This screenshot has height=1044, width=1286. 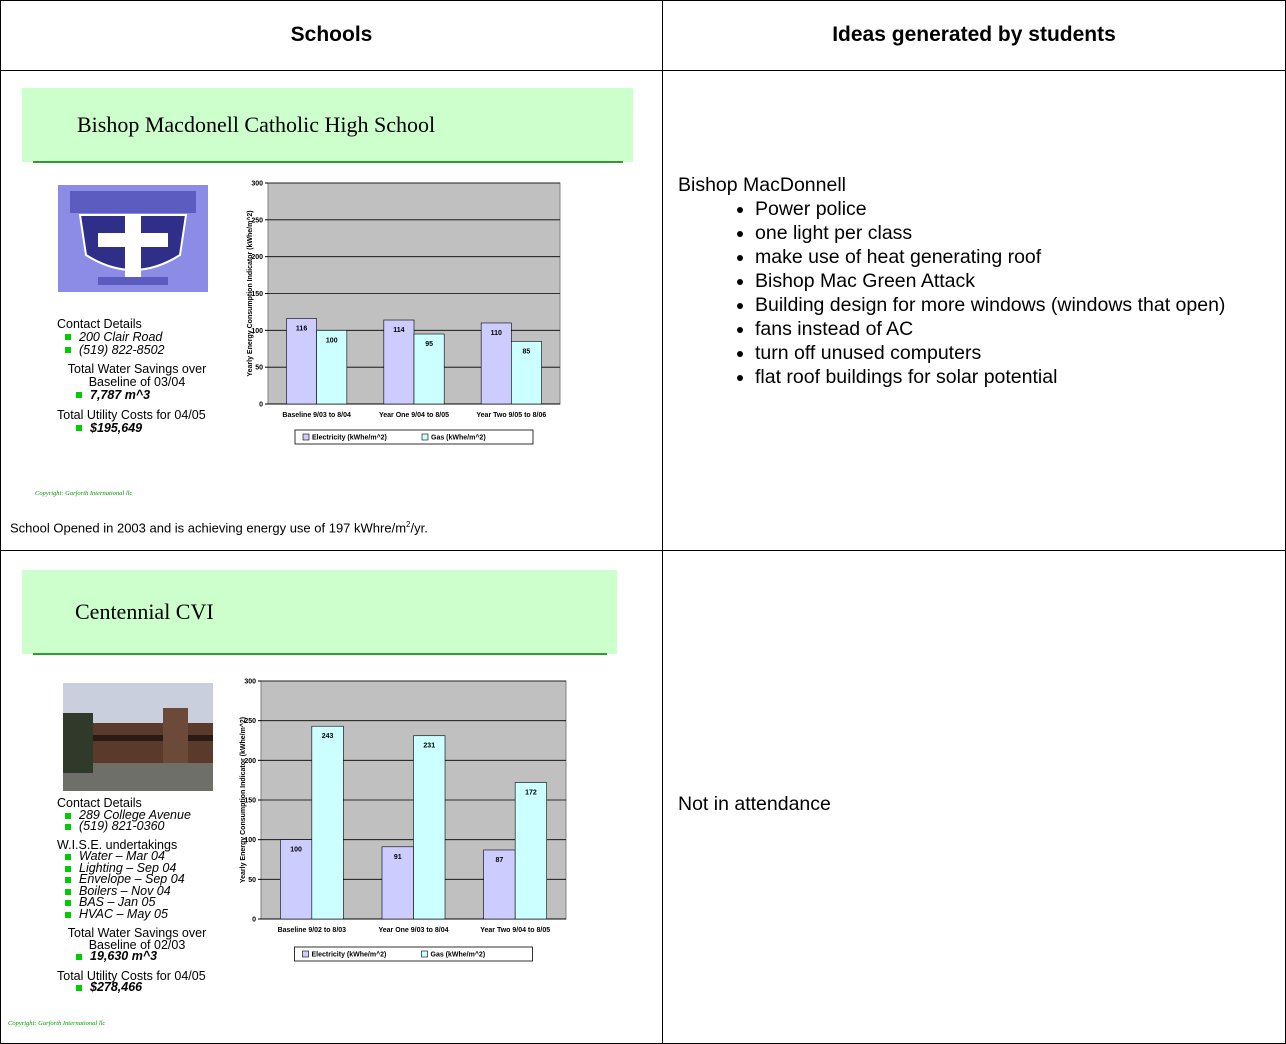 I want to click on list-item: BAS – Jan 05, so click(x=141, y=902).